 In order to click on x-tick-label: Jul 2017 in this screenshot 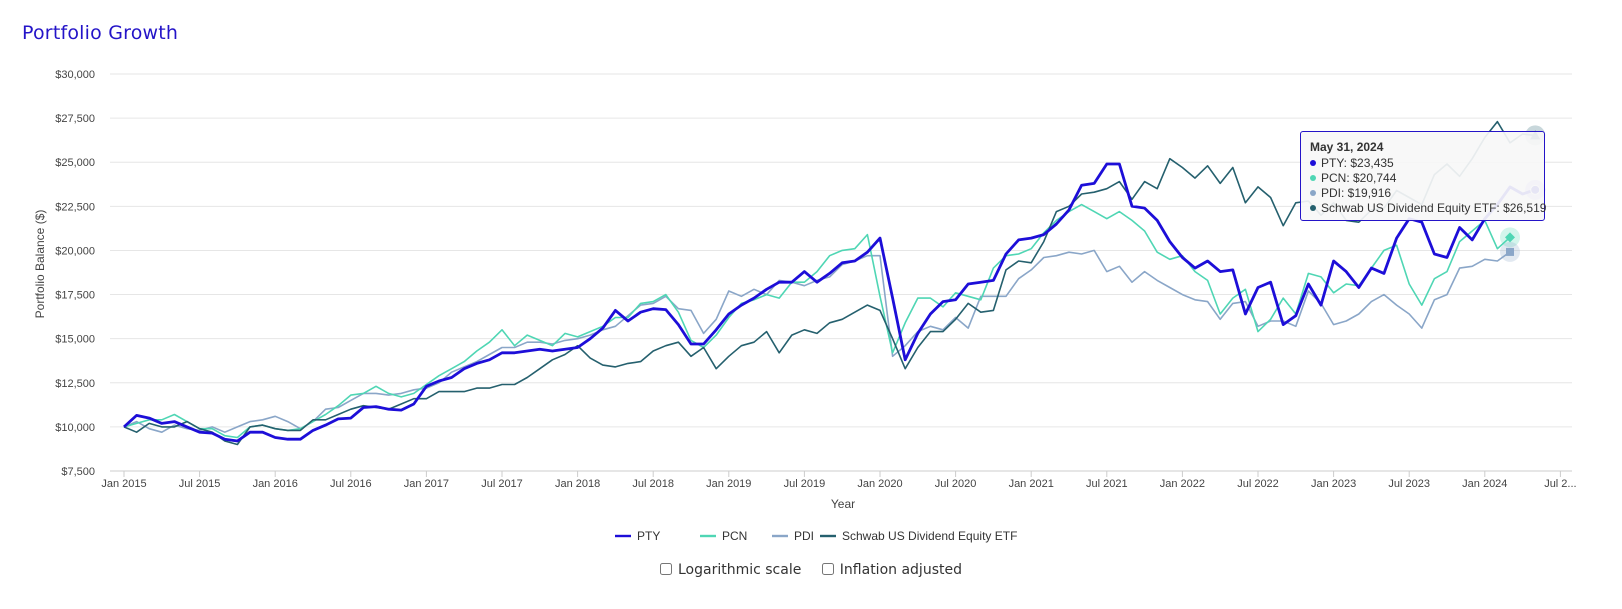, I will do `click(502, 484)`.